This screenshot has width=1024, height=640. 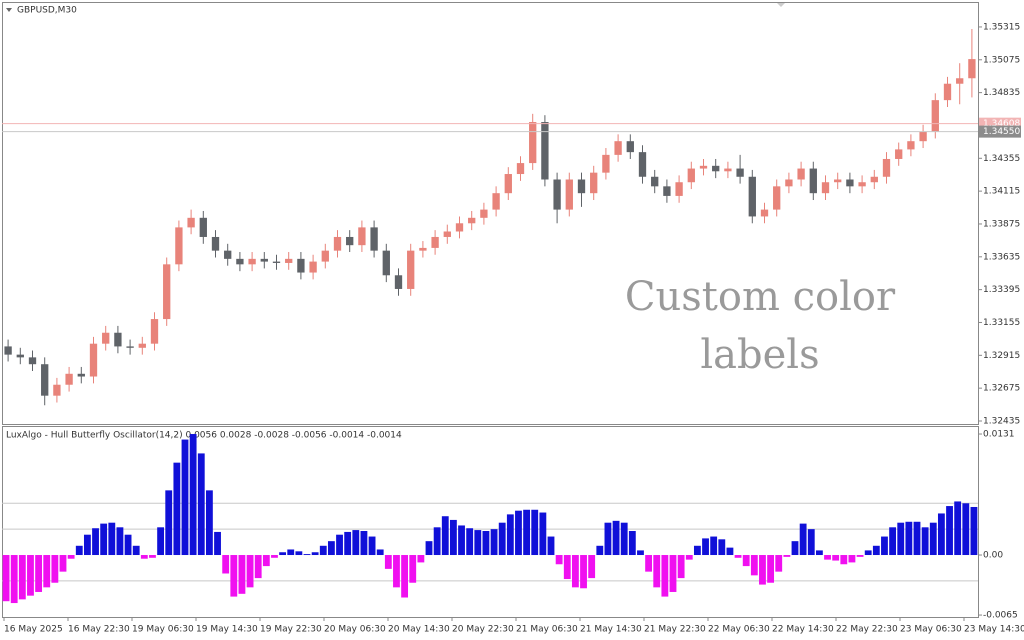 I want to click on x-tick-label: 21 May 22:30, so click(x=675, y=630).